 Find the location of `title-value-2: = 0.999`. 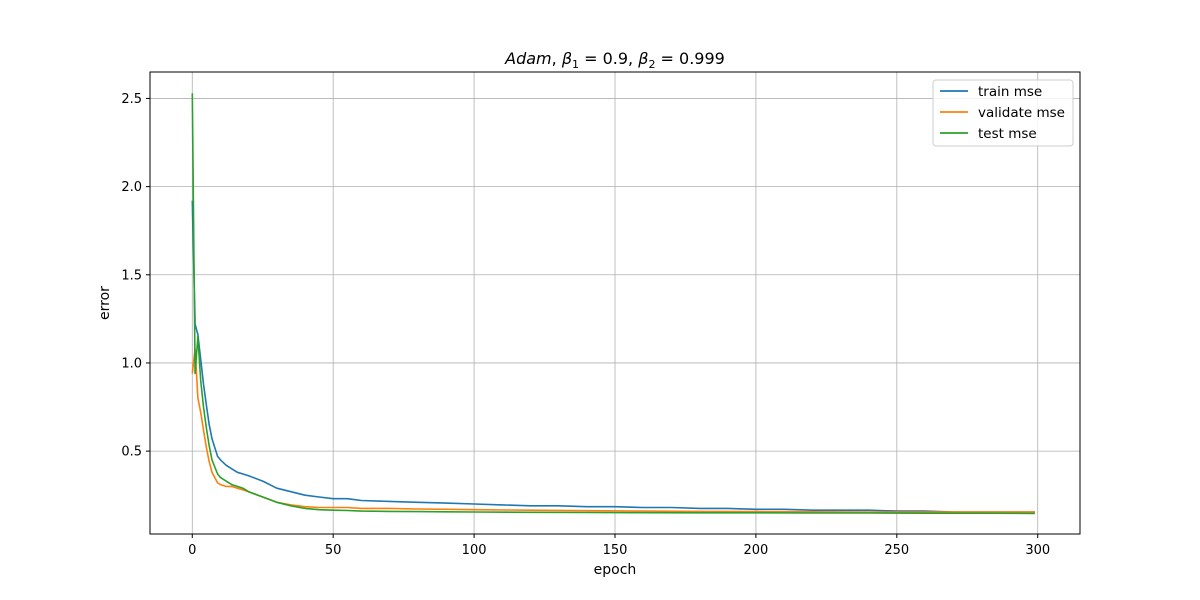

title-value-2: = 0.999 is located at coordinates (689, 58).